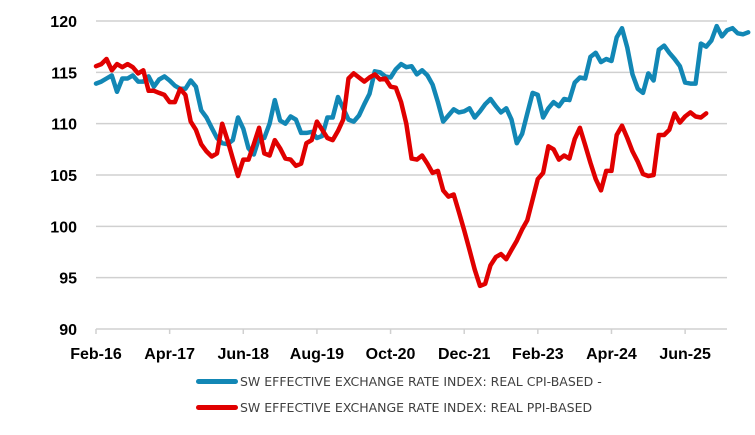  I want to click on x-tick-label: Feb-16, so click(96, 354).